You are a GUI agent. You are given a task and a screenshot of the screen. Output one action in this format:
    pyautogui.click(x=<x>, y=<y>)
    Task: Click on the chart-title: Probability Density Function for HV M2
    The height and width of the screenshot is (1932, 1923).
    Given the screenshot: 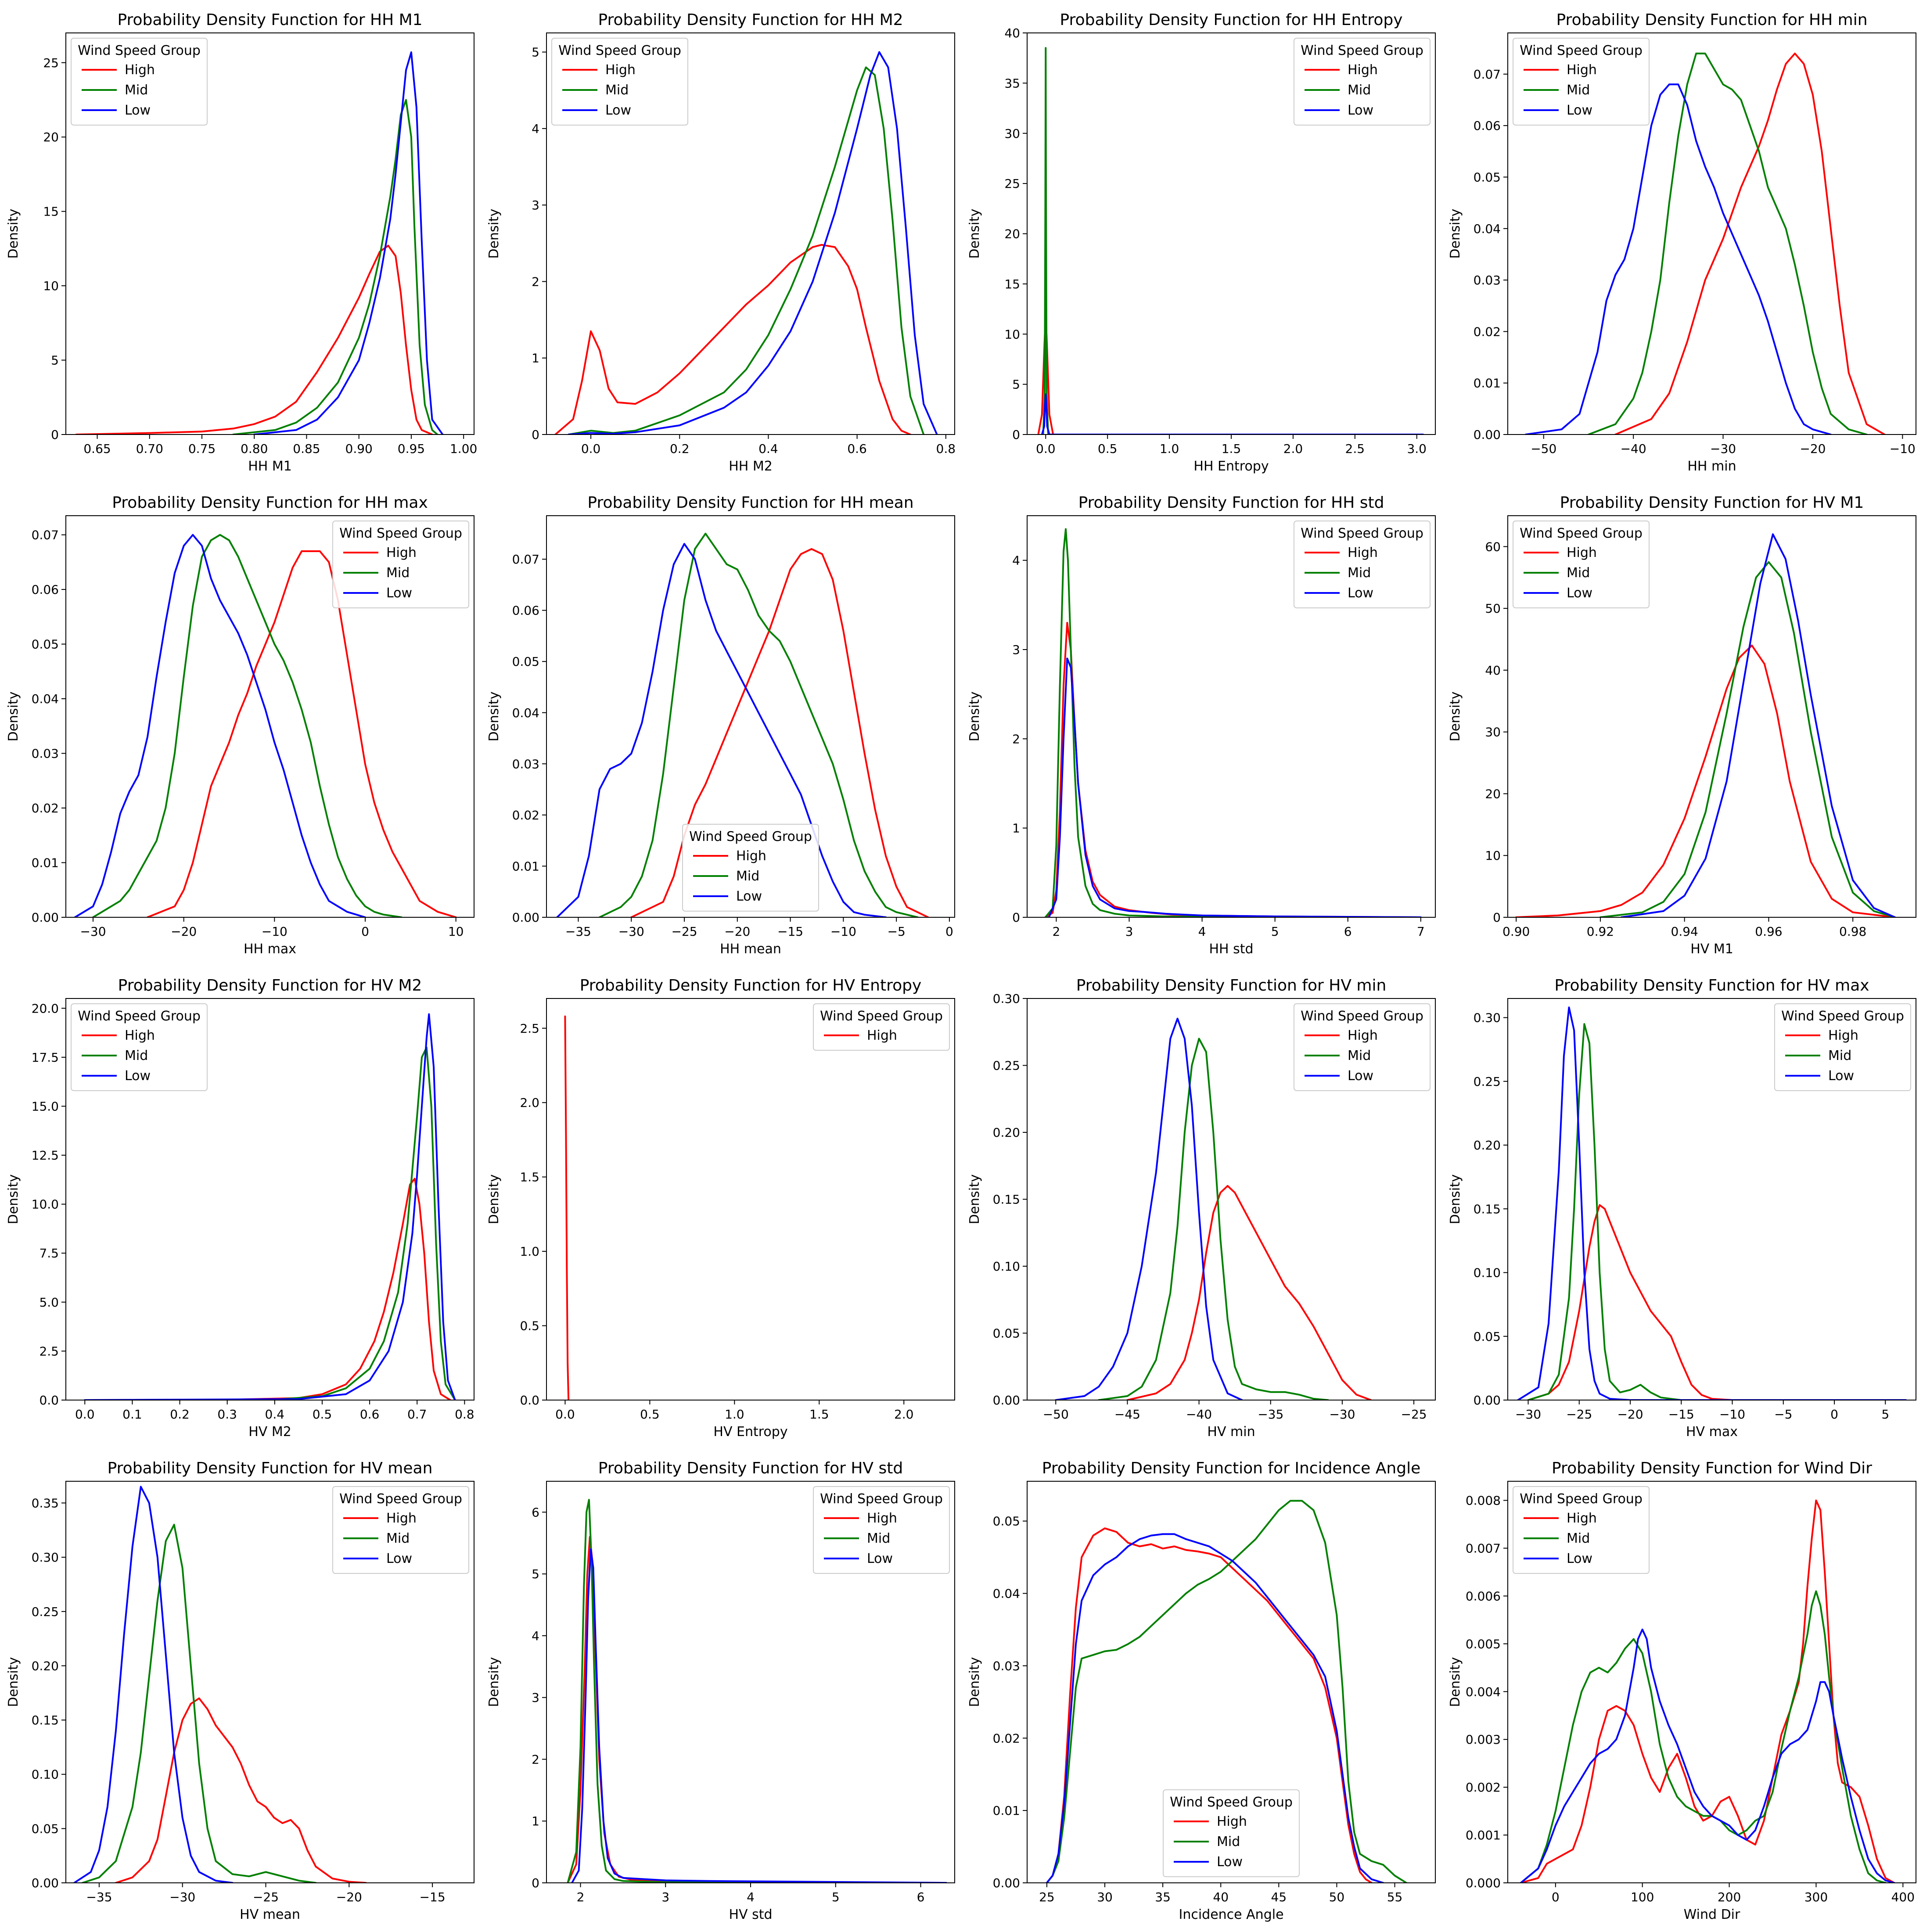 What is the action you would take?
    pyautogui.click(x=270, y=986)
    